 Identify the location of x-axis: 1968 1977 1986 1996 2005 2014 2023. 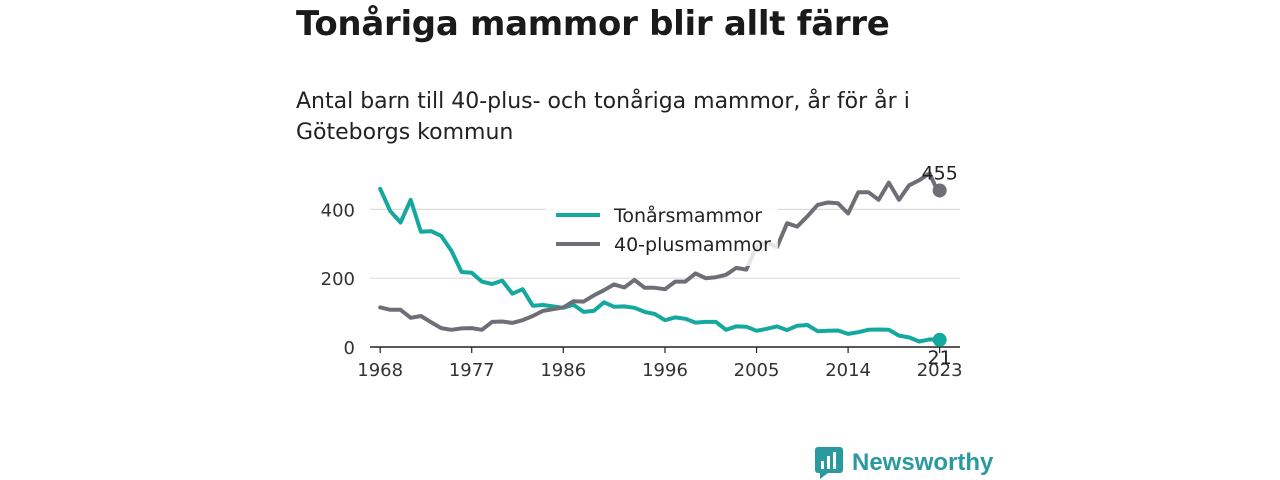
(660, 363).